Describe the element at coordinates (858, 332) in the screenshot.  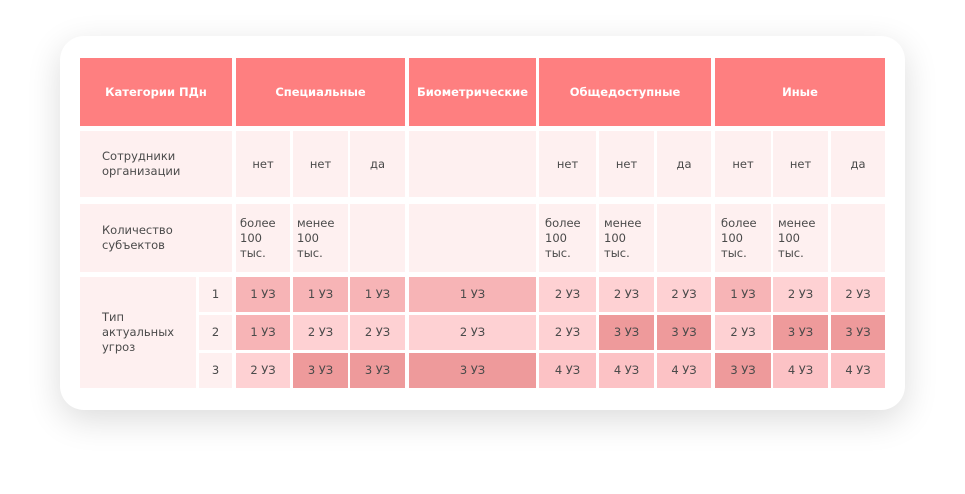
I see `uz-other-r2-c3: 3 УЗ` at that location.